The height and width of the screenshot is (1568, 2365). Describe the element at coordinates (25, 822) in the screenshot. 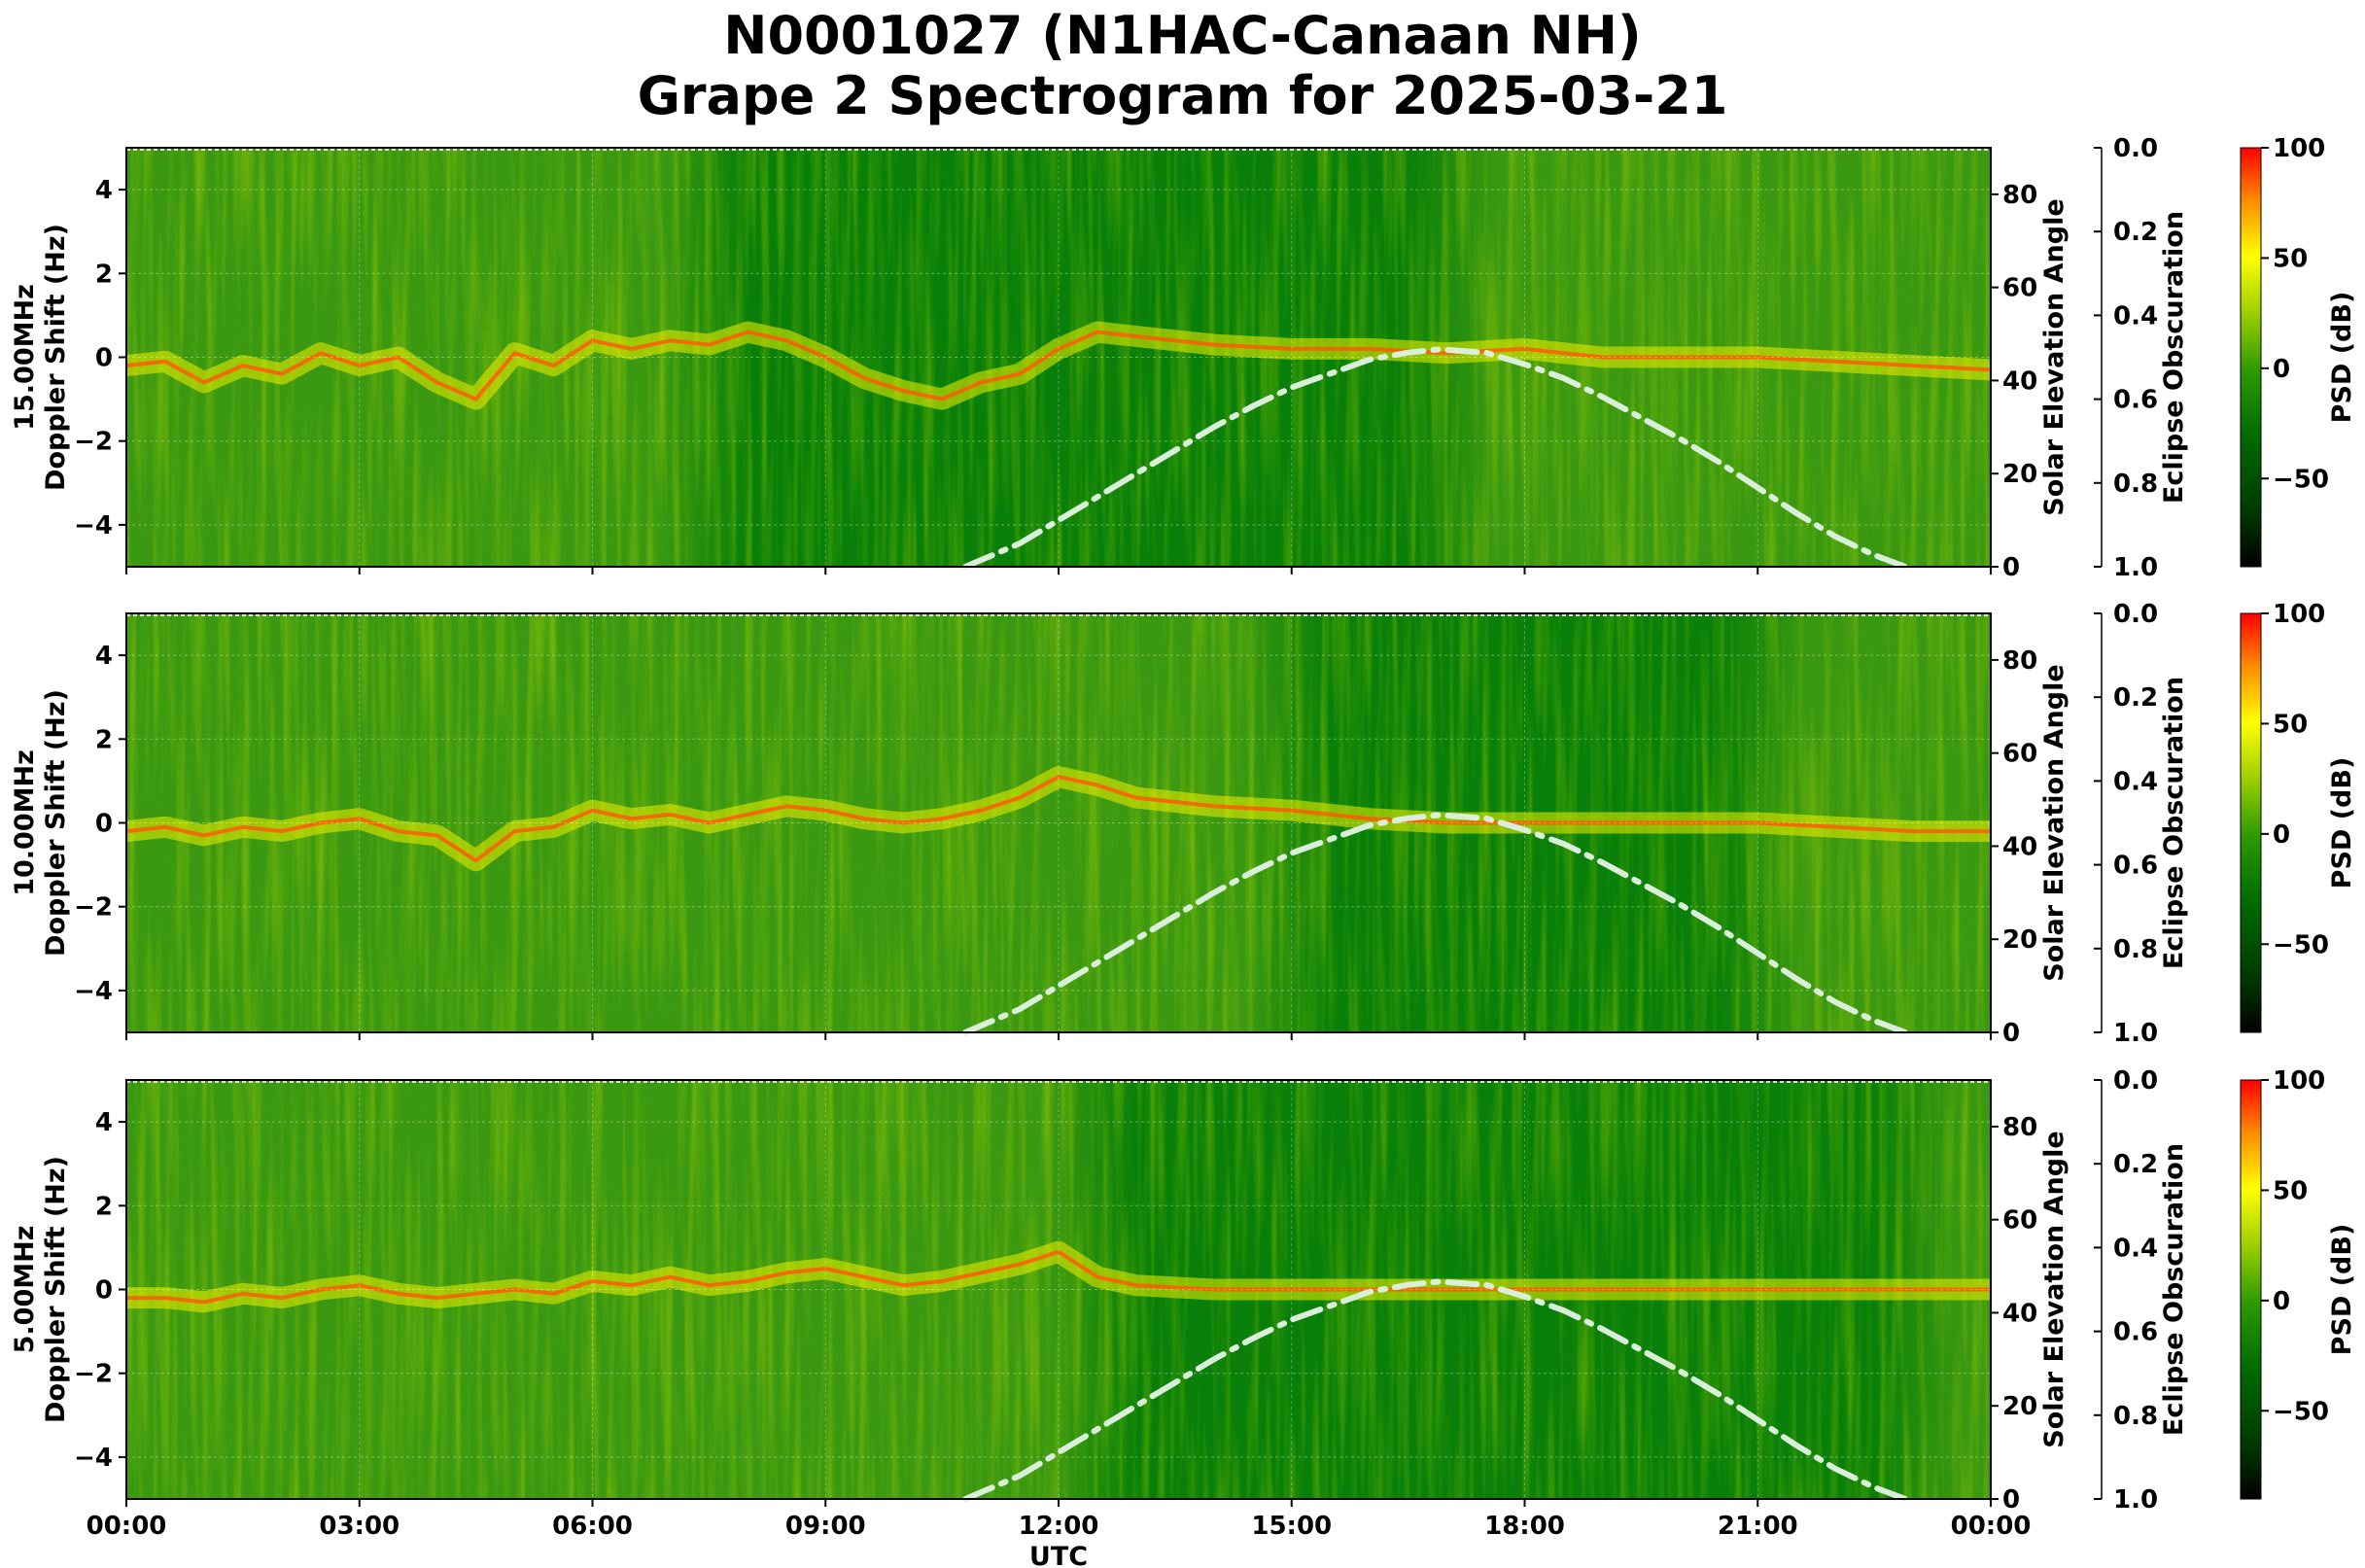

I see `y-axis-label-freq: 10.00MHz` at that location.